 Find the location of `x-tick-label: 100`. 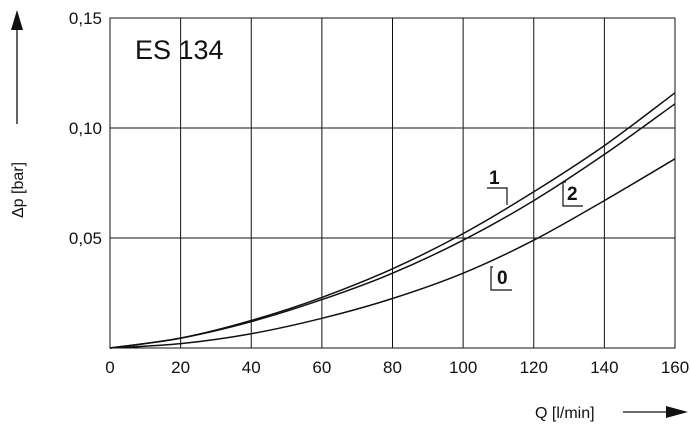

x-tick-label: 100 is located at coordinates (463, 367).